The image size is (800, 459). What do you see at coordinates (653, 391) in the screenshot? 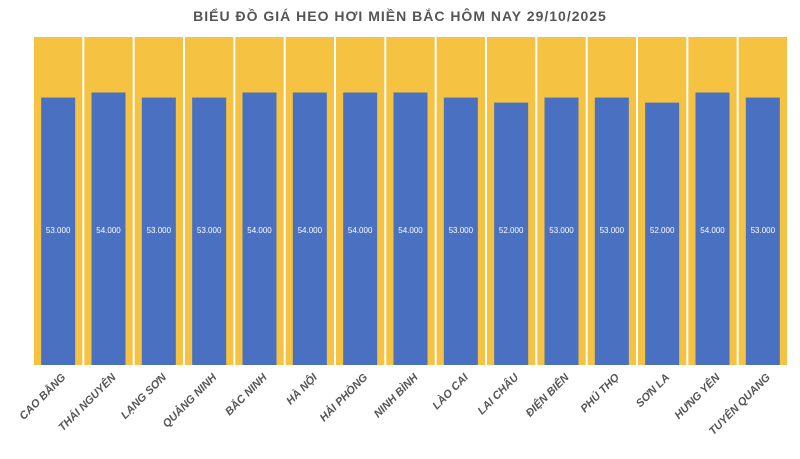
I see `category-label: SƠN LA` at bounding box center [653, 391].